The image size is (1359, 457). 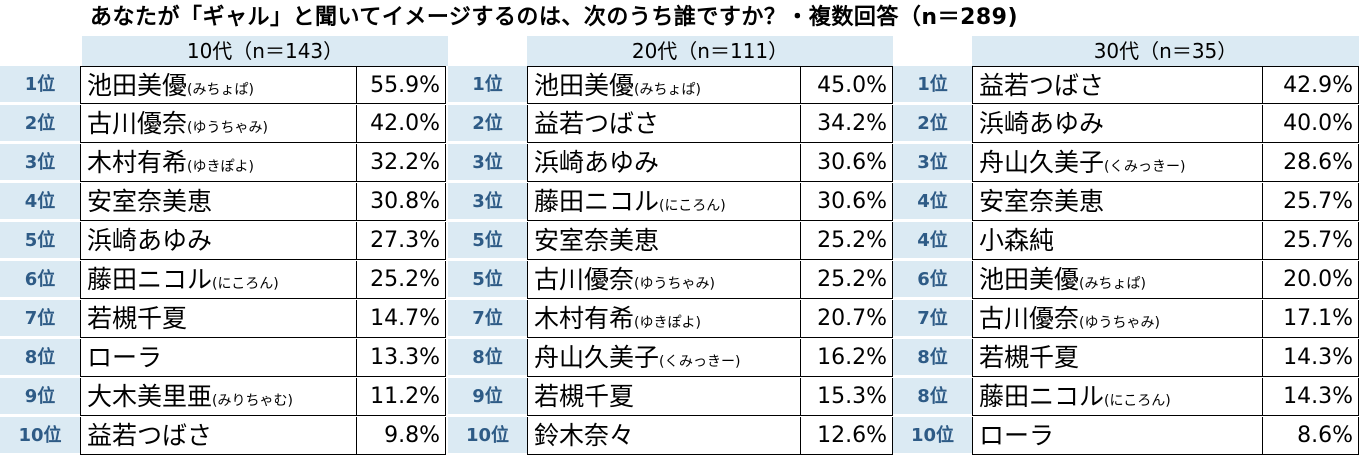 What do you see at coordinates (401, 85) in the screenshot?
I see `percentage-cell: 55.9%` at bounding box center [401, 85].